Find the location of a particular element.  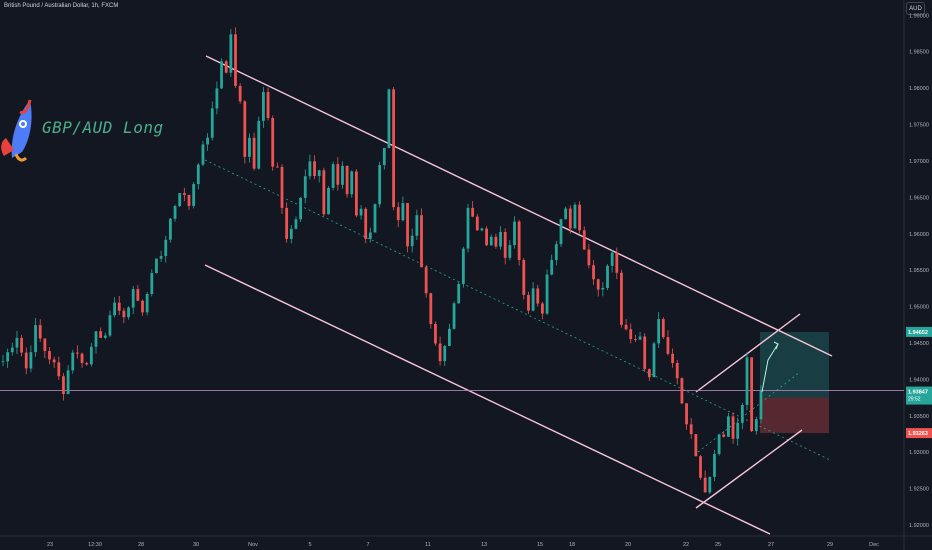

y-tick-label: 1.97500 is located at coordinates (919, 126).